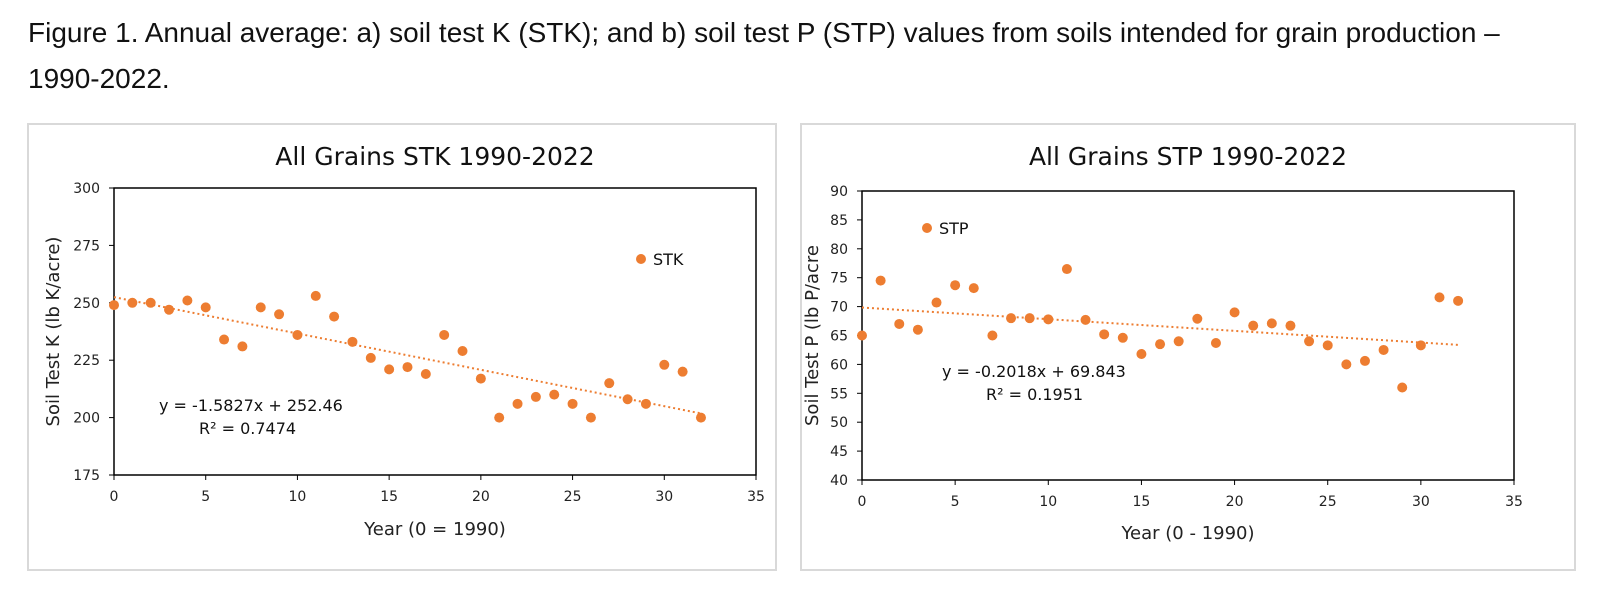  I want to click on stk-x-tick-label: 0, so click(114, 497).